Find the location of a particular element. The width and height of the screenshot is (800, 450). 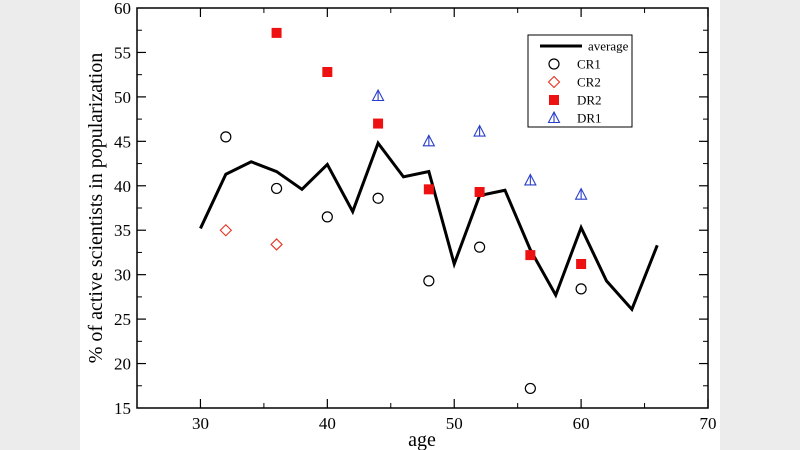

x-axis-label: age is located at coordinates (422, 439).